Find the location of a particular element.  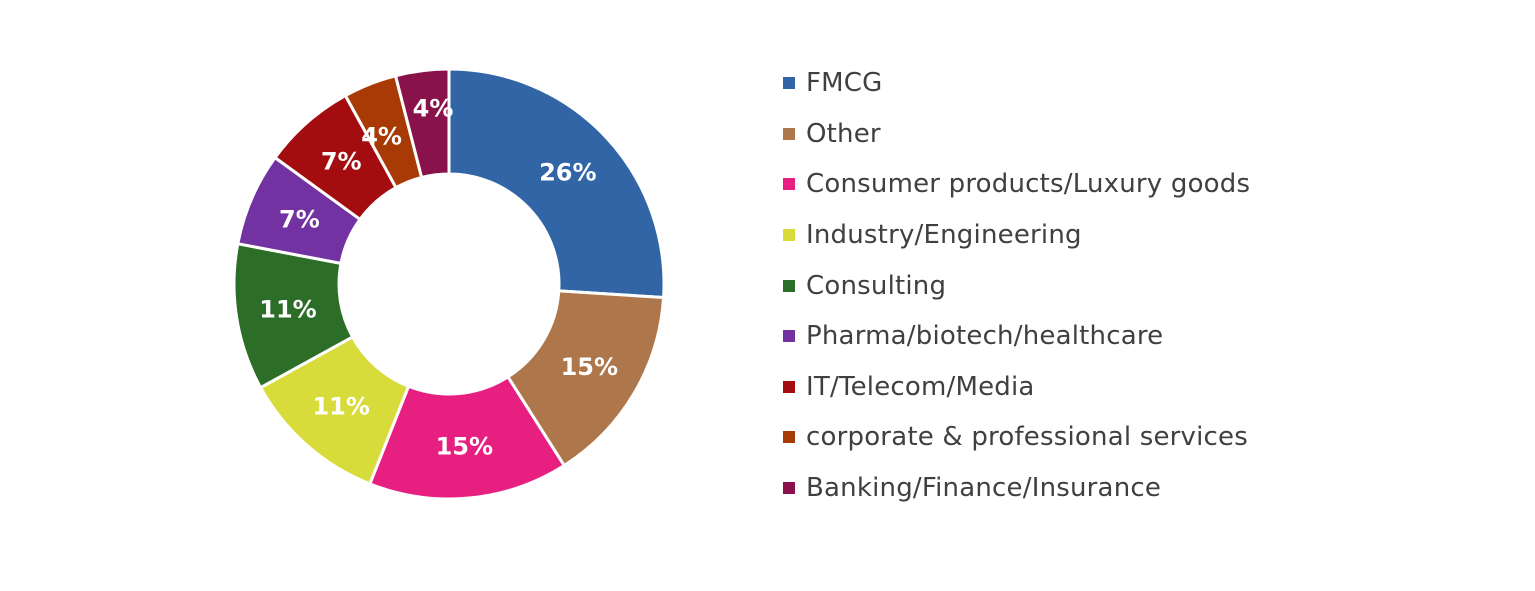

donut-slice-other is located at coordinates (586, 378).